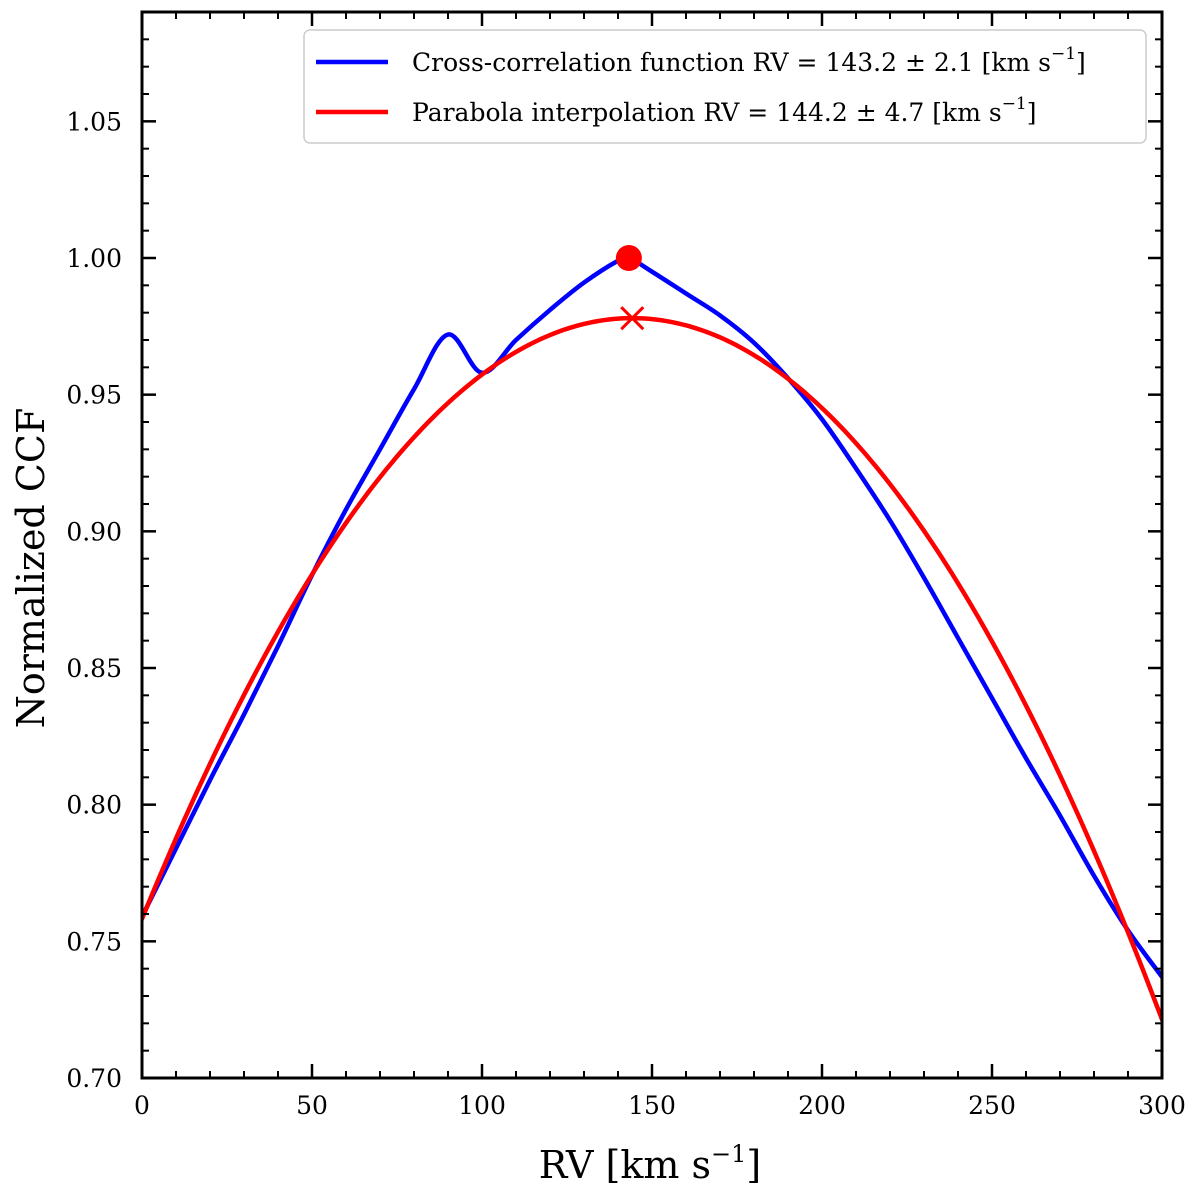 This screenshot has width=1200, height=1200. I want to click on x-tick-label: 50, so click(312, 1105).